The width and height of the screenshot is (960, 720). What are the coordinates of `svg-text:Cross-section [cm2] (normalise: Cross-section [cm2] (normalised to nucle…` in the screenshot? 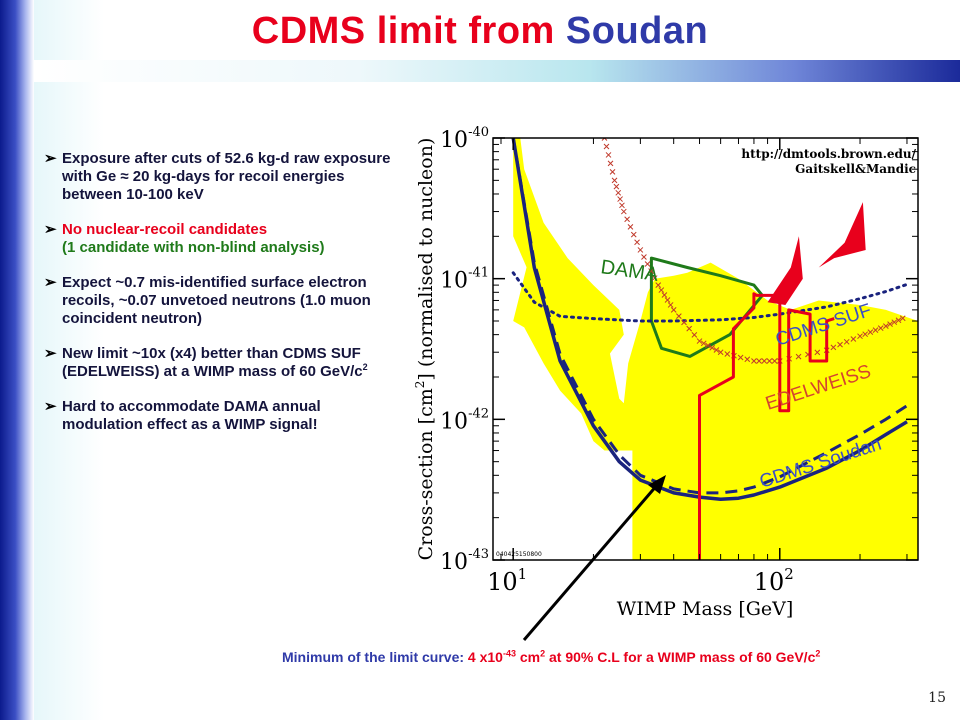 It's located at (425, 349).